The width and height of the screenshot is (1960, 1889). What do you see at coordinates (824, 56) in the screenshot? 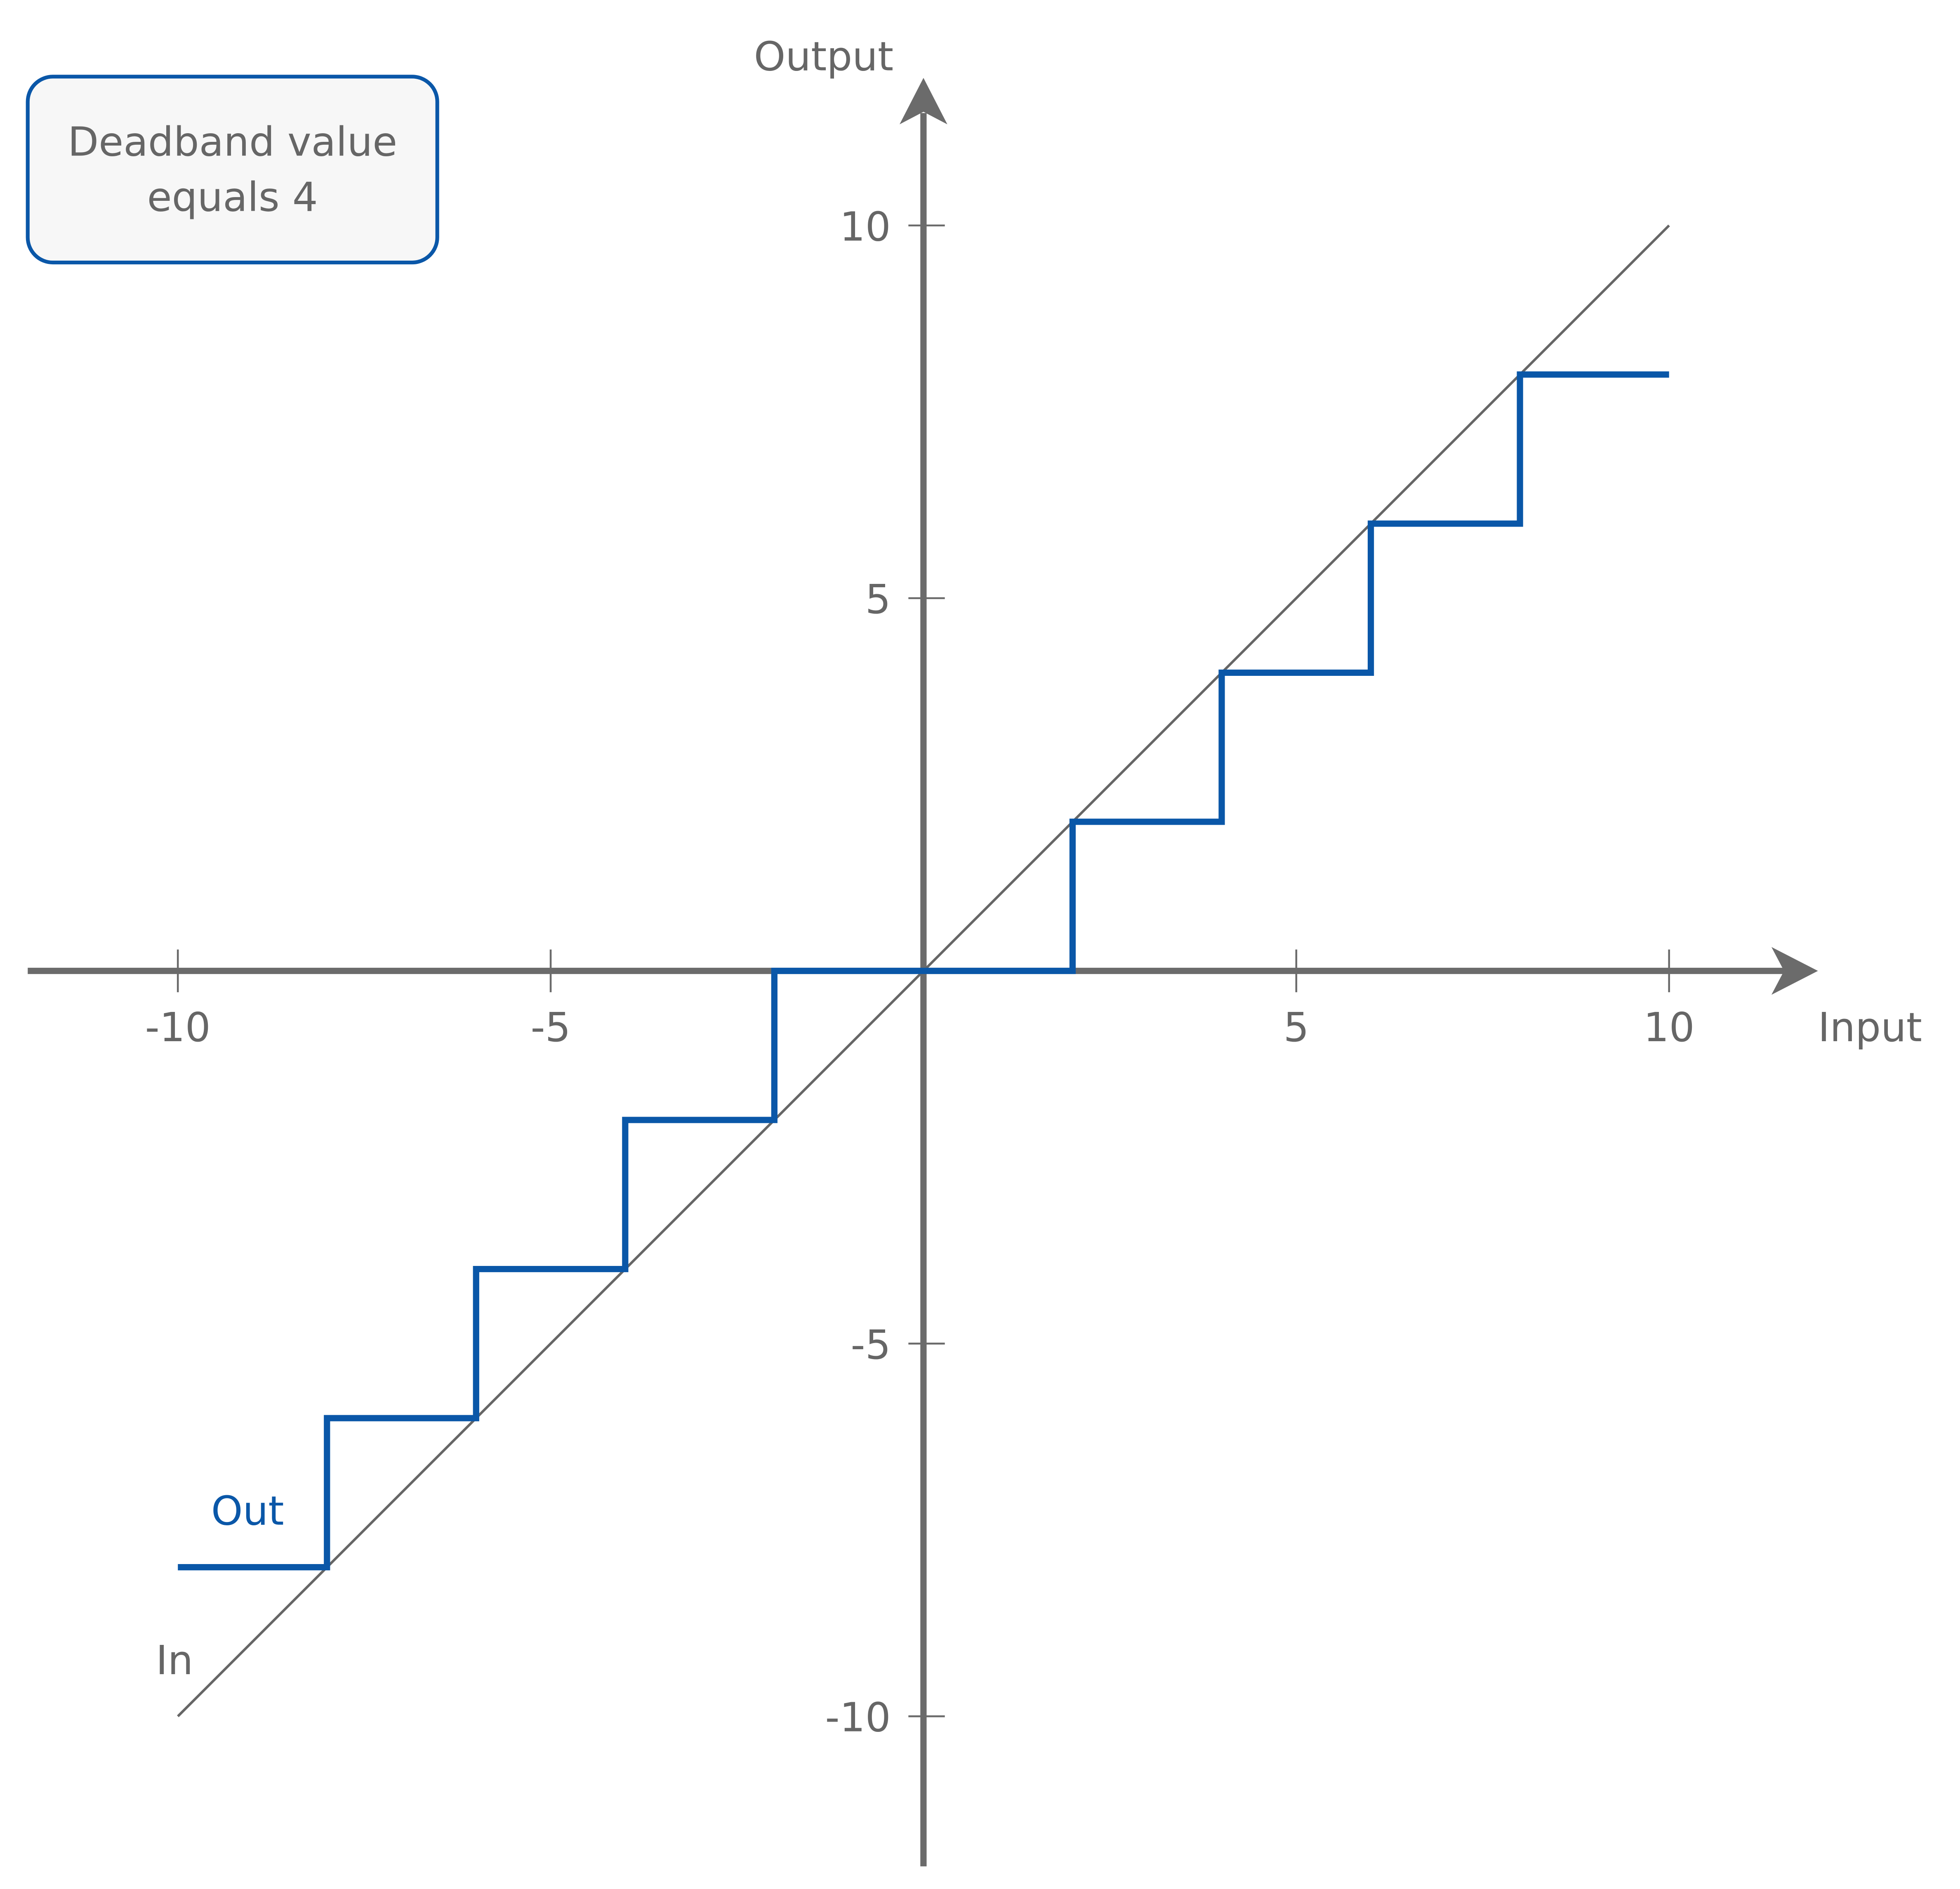
I see `y-axis-label: Output` at bounding box center [824, 56].